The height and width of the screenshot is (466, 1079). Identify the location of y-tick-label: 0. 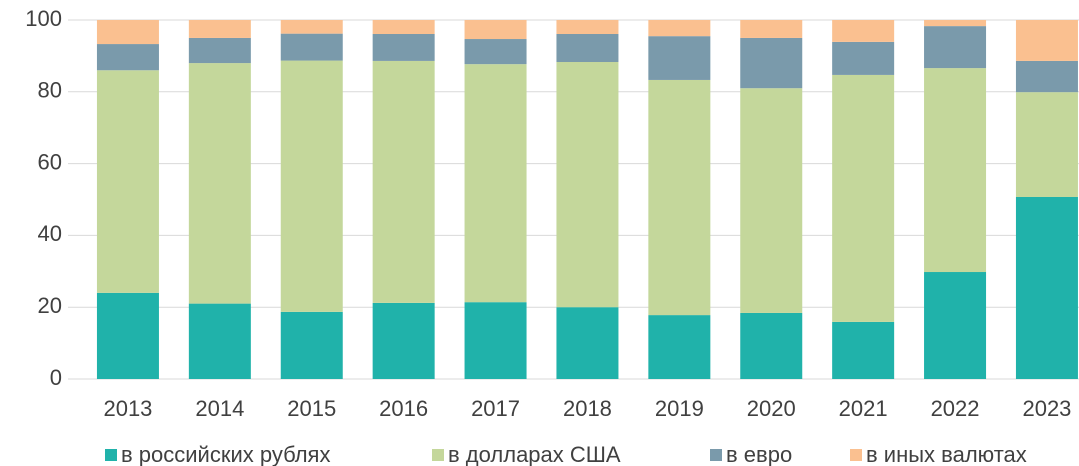
(56, 377).